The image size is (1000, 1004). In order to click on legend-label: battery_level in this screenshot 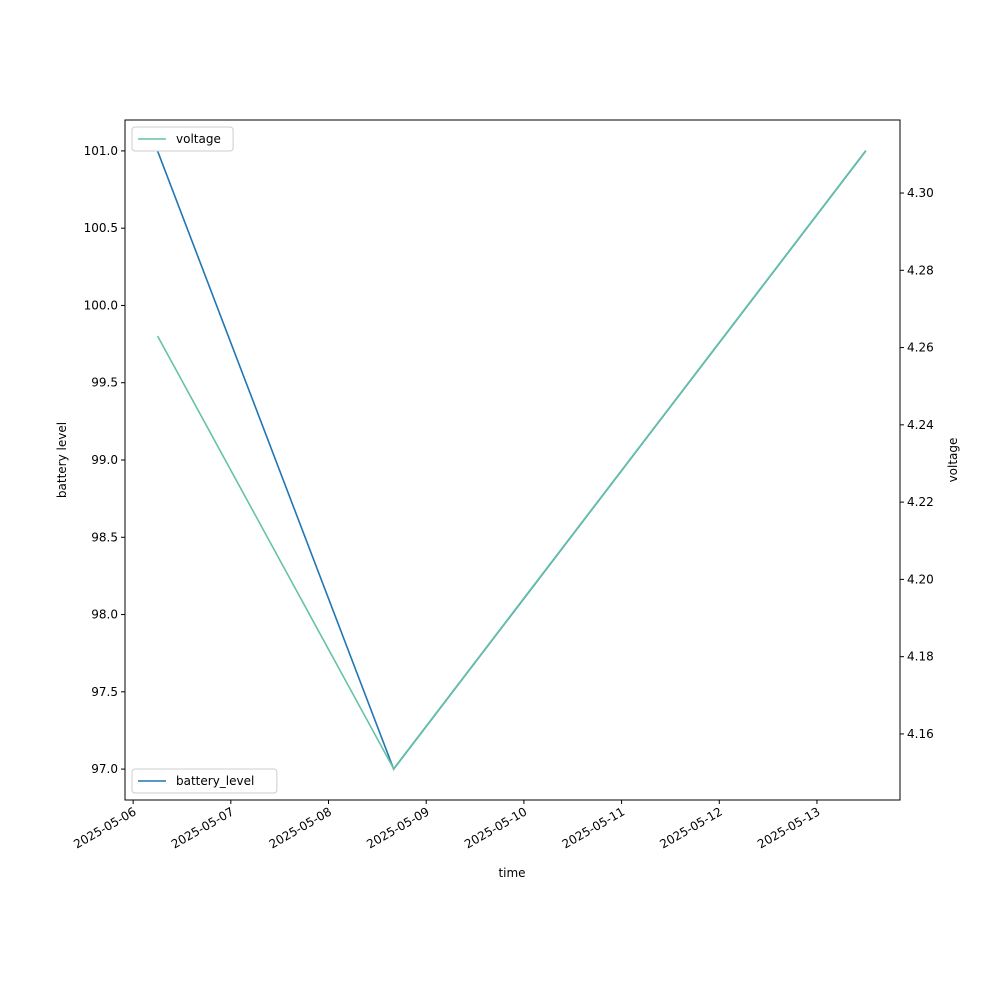, I will do `click(215, 781)`.